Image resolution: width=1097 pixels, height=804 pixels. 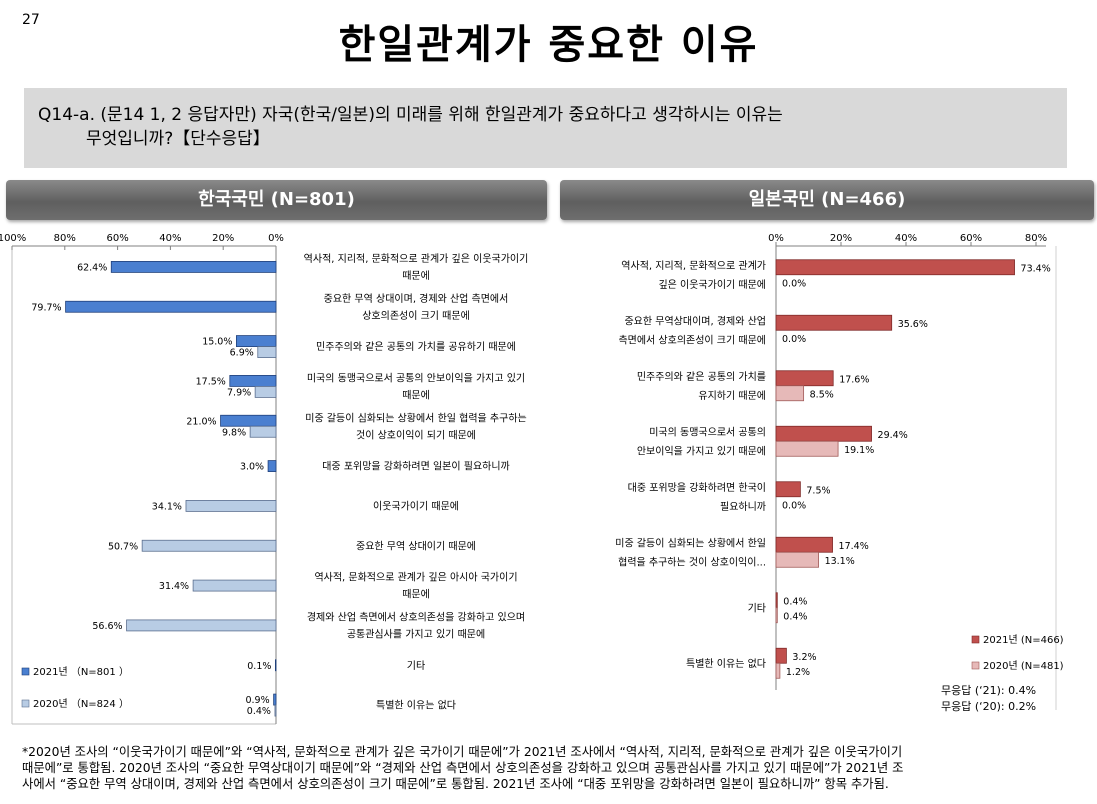 What do you see at coordinates (971, 238) in the screenshot?
I see `japan-x-tick-label: 60%` at bounding box center [971, 238].